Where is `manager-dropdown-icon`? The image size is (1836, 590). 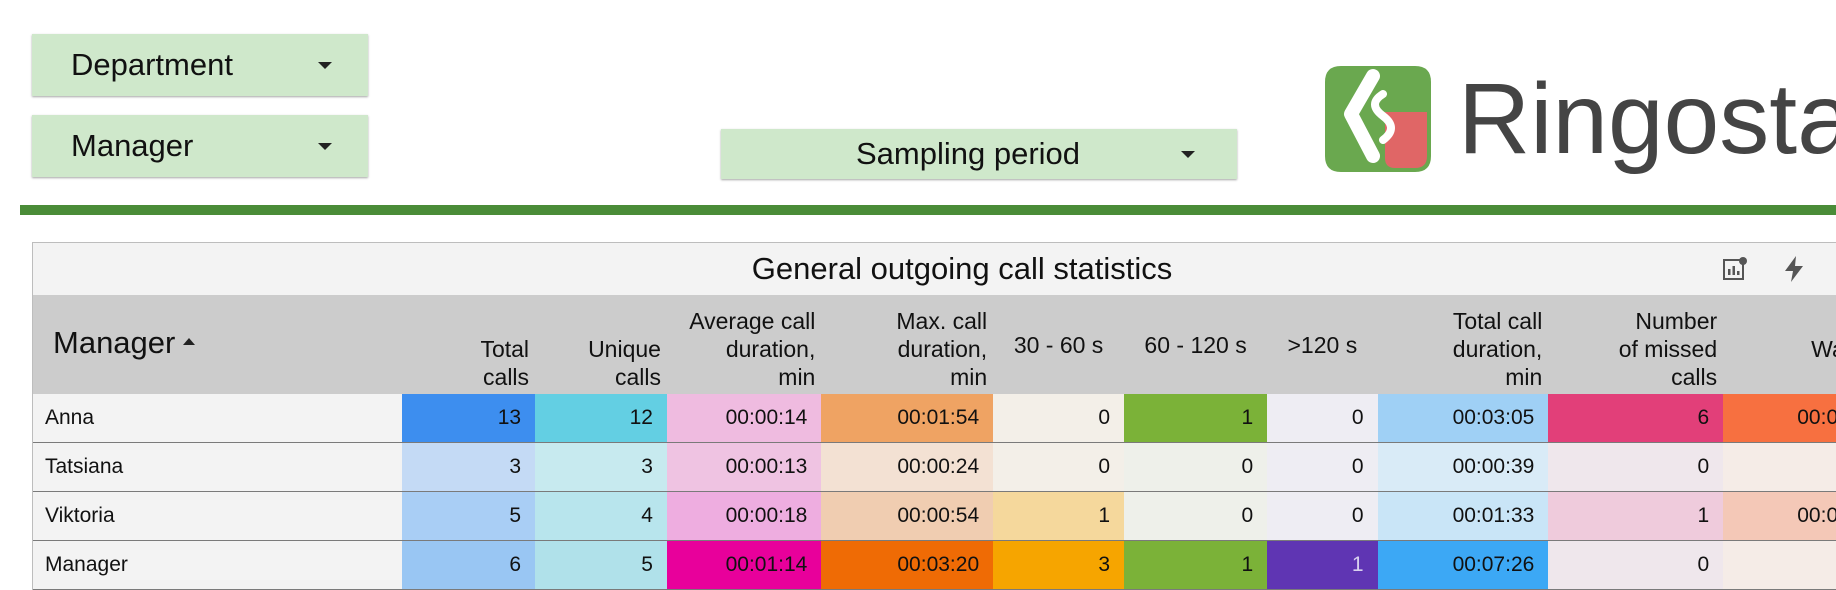 manager-dropdown-icon is located at coordinates (325, 146).